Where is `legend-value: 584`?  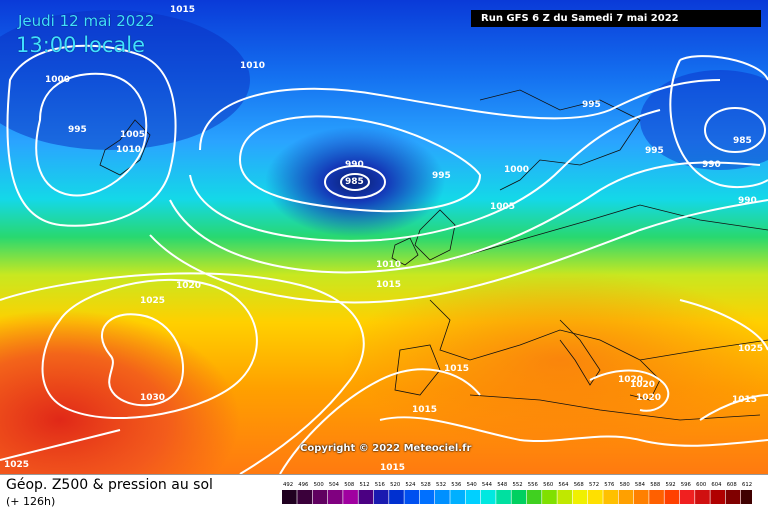 legend-value: 584 is located at coordinates (640, 485).